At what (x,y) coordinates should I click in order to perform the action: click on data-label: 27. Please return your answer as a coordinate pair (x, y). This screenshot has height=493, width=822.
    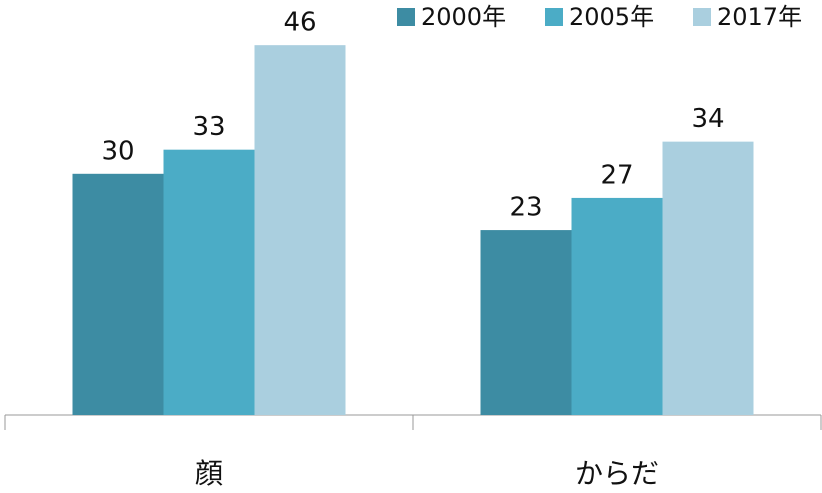
    Looking at the image, I should click on (616, 175).